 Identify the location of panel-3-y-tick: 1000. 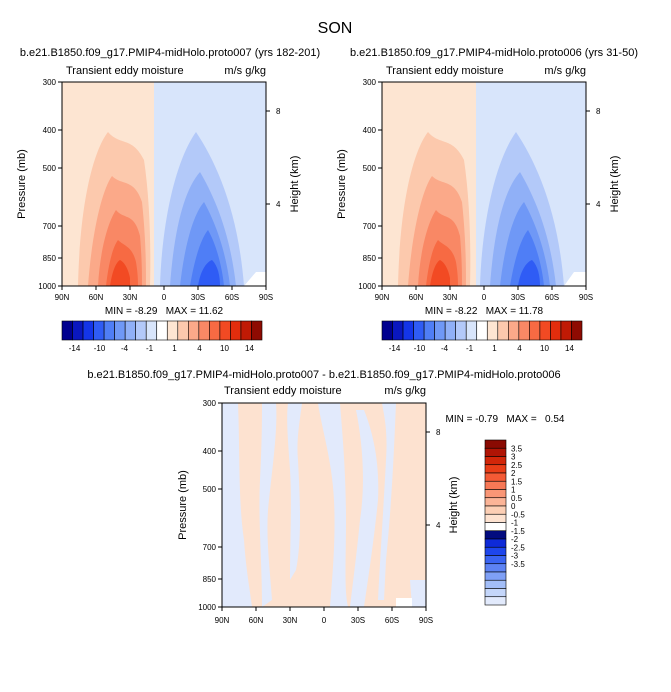
(207, 607).